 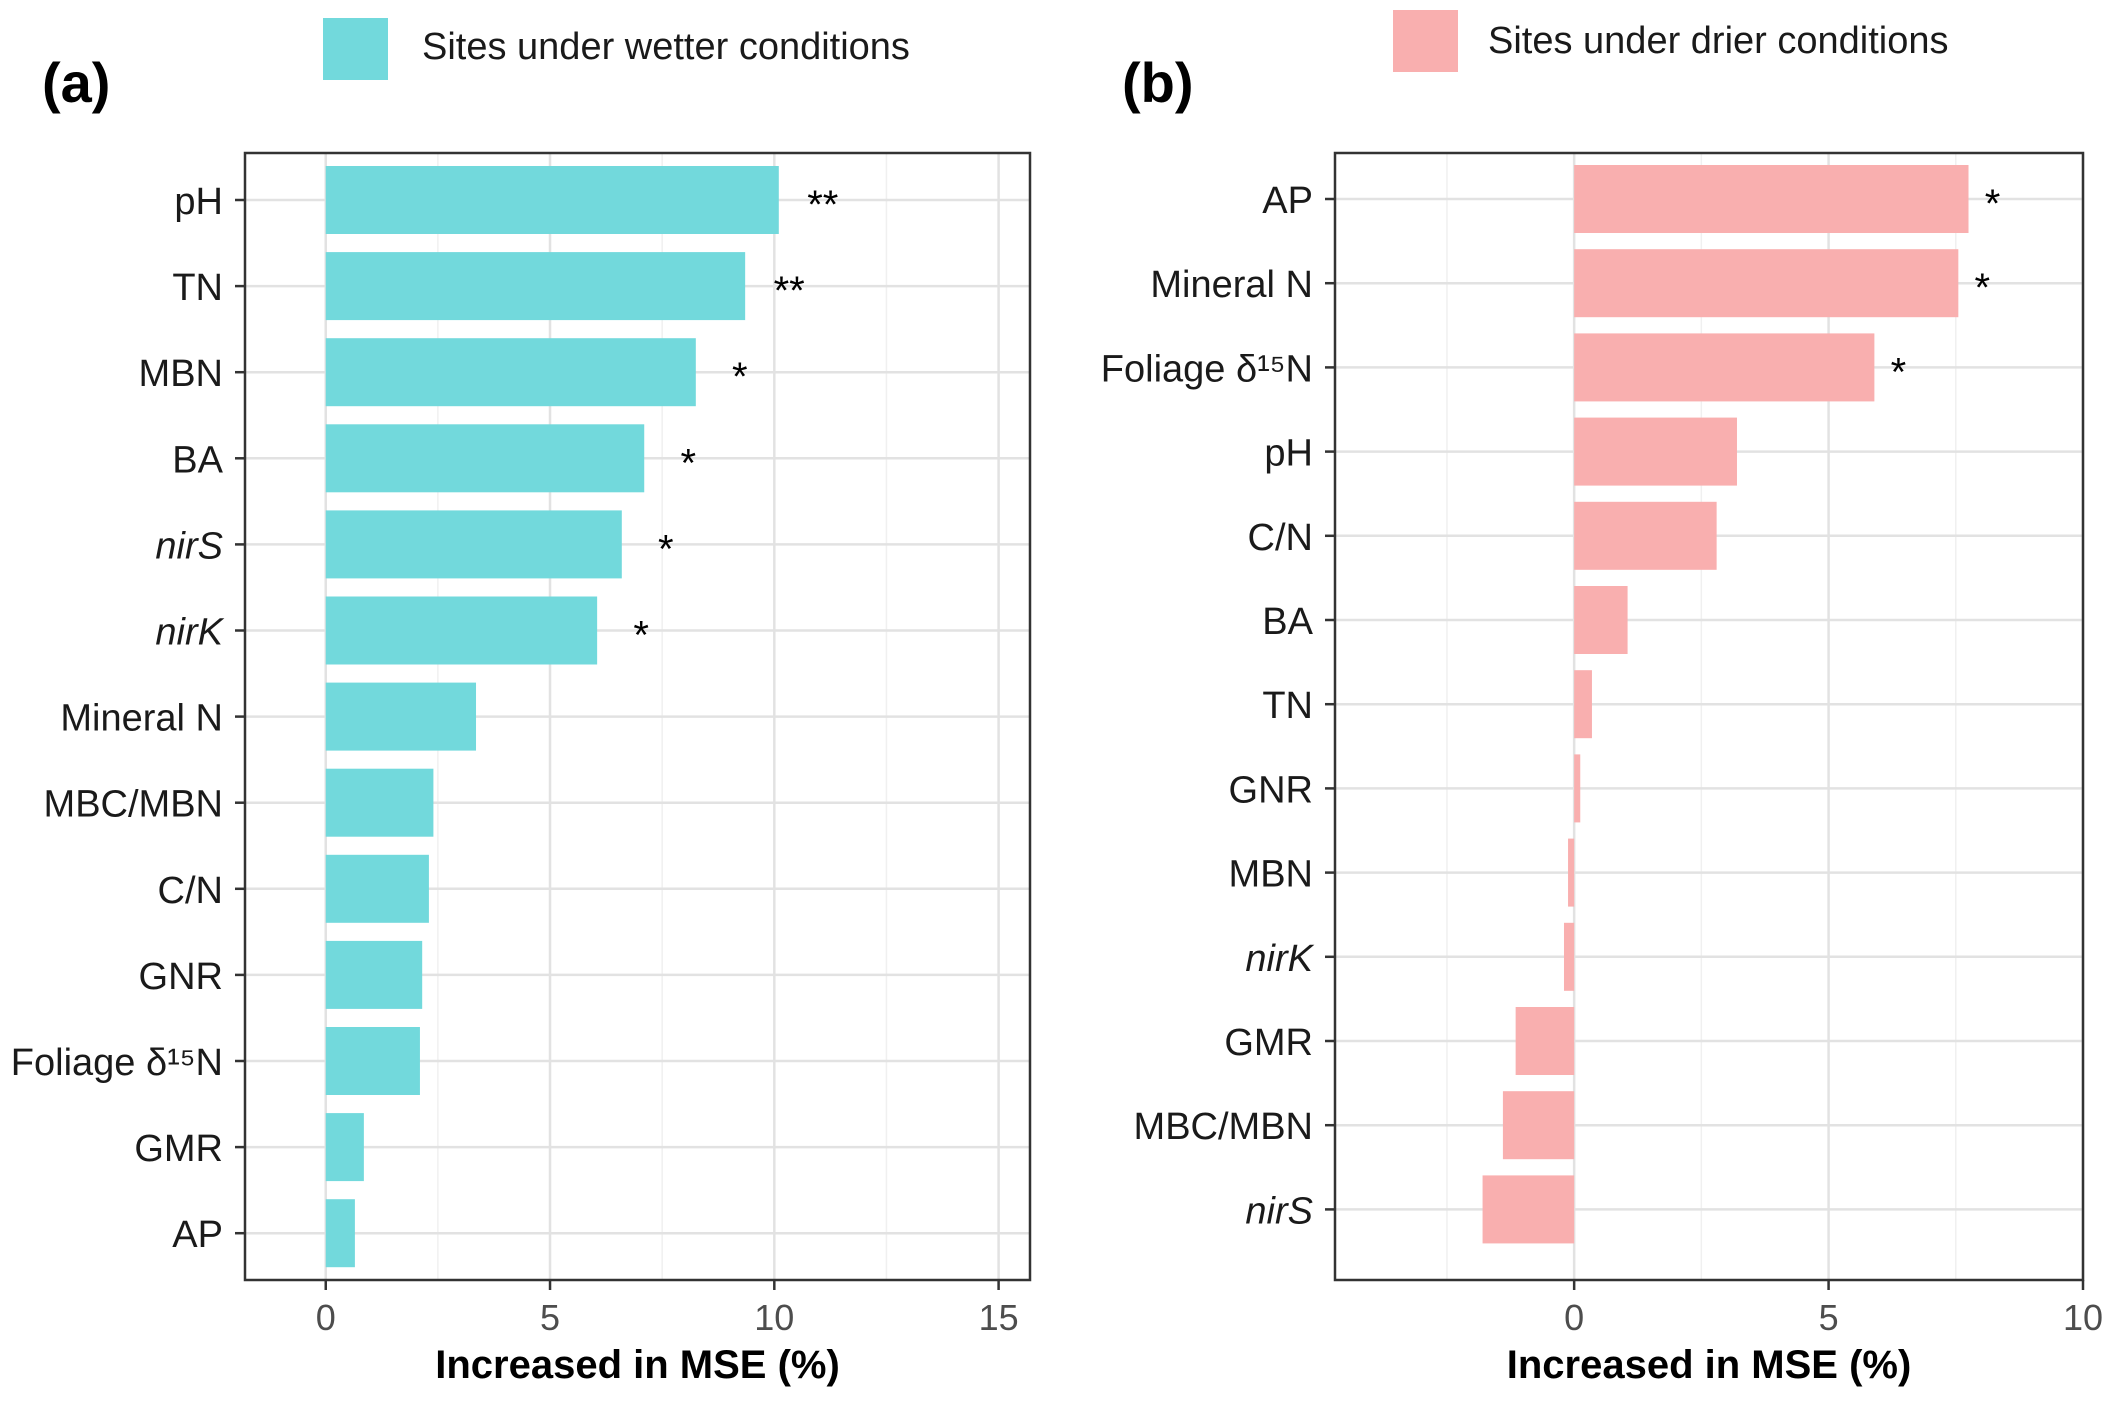 What do you see at coordinates (666, 47) in the screenshot?
I see `legend-label: Sites under wetter conditions` at bounding box center [666, 47].